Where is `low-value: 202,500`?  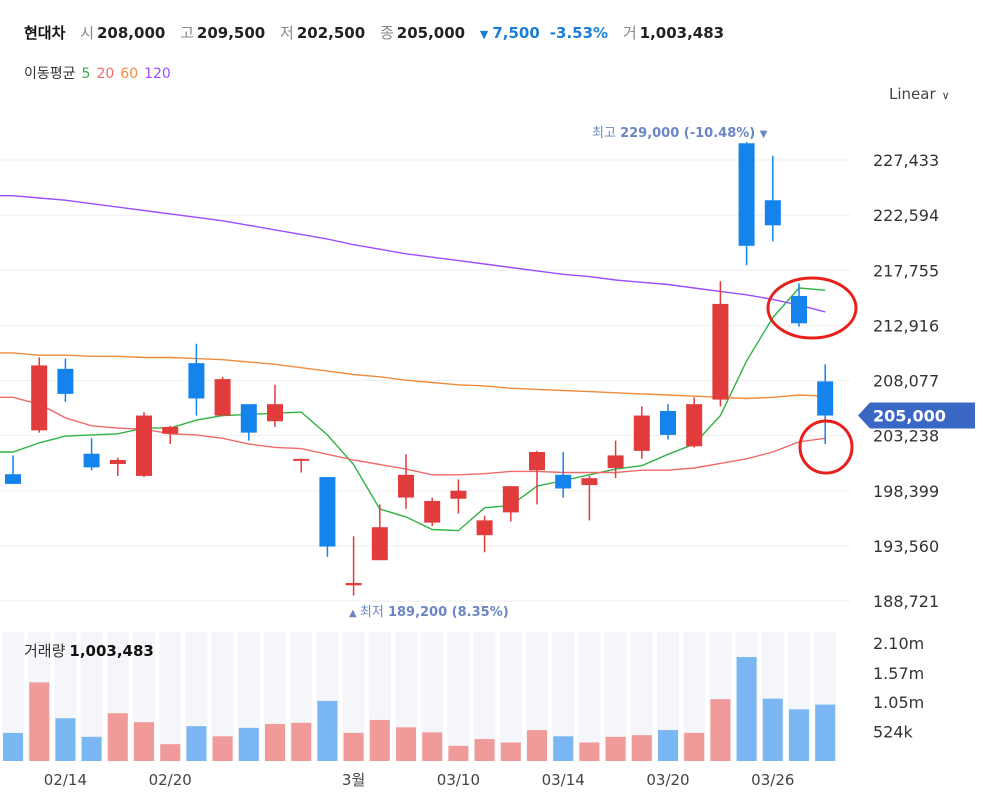 low-value: 202,500 is located at coordinates (331, 33).